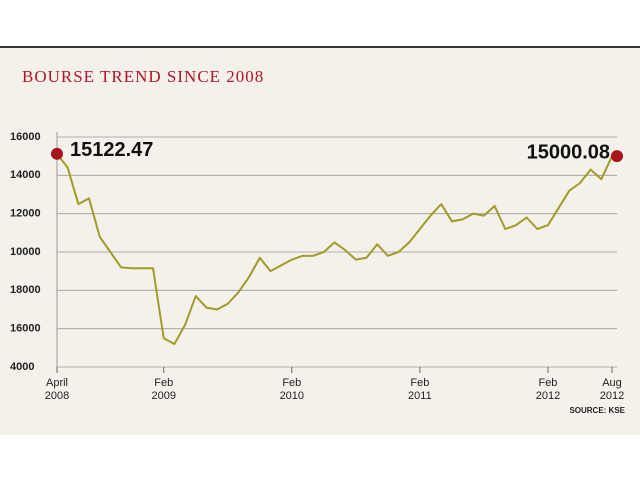  What do you see at coordinates (111, 150) in the screenshot?
I see `annotation: 15122.47` at bounding box center [111, 150].